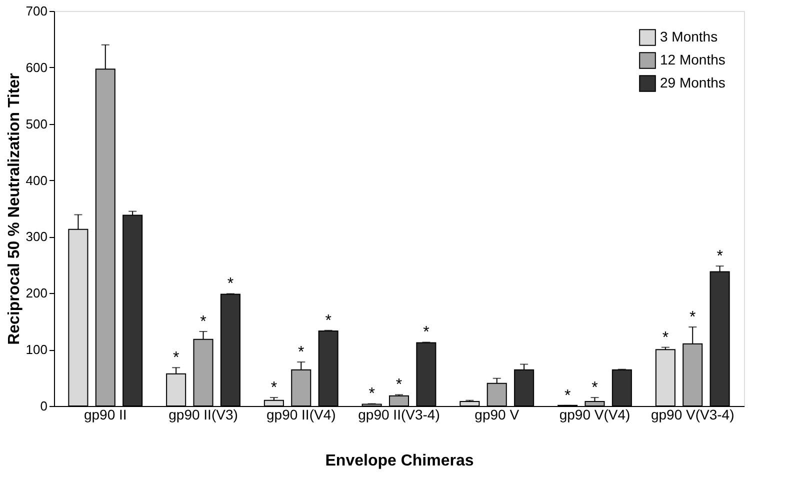 This screenshot has height=482, width=802. What do you see at coordinates (37, 67) in the screenshot?
I see `y-tick-label: 600` at bounding box center [37, 67].